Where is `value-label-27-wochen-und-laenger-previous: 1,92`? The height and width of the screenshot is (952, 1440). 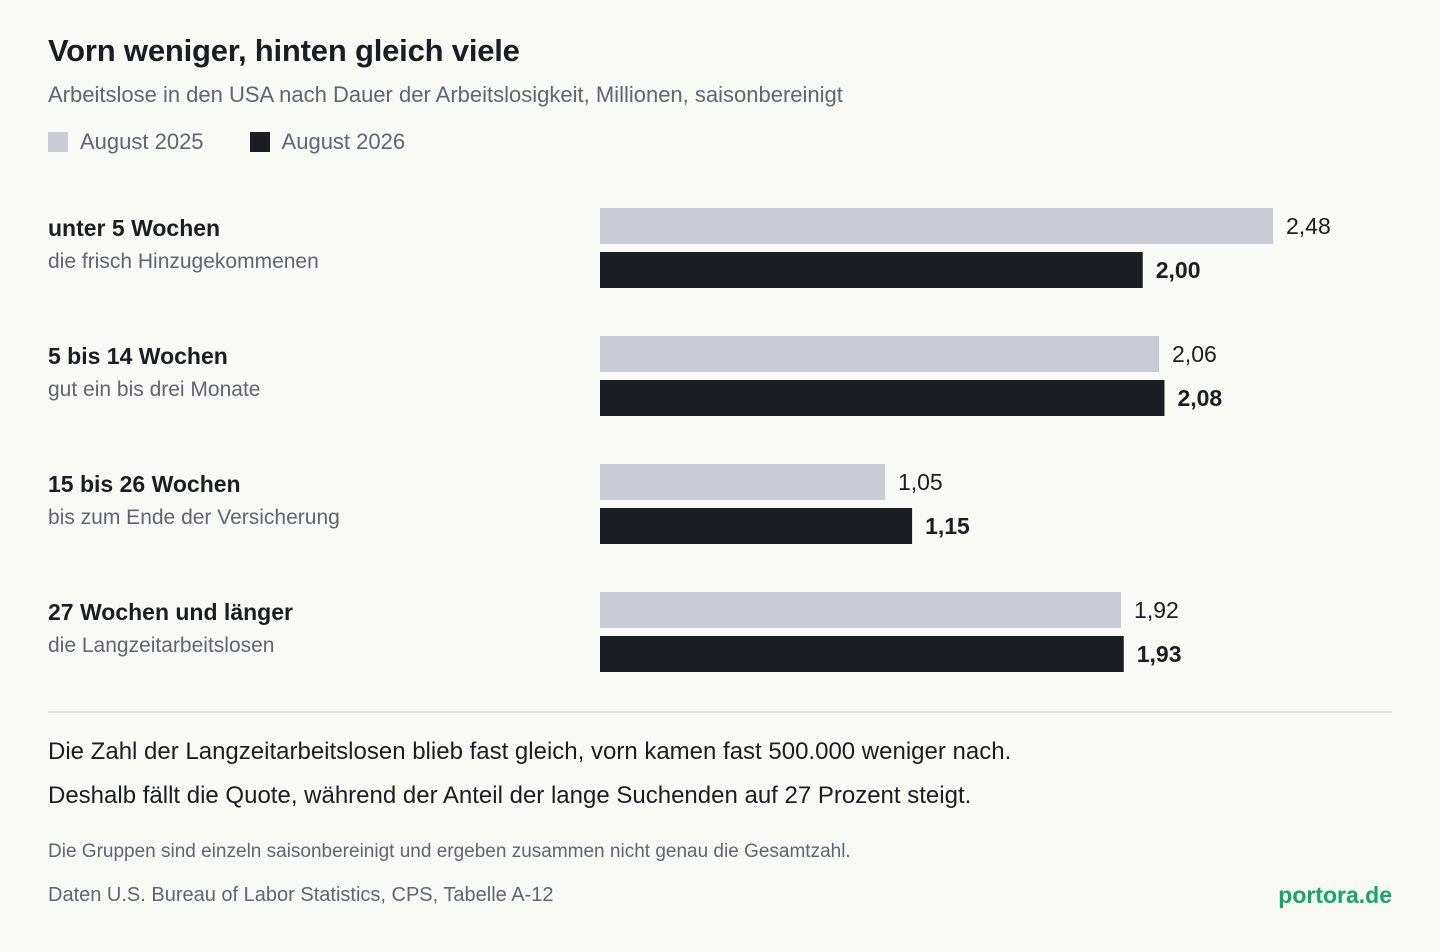 value-label-27-wochen-und-laenger-previous: 1,92 is located at coordinates (1156, 610).